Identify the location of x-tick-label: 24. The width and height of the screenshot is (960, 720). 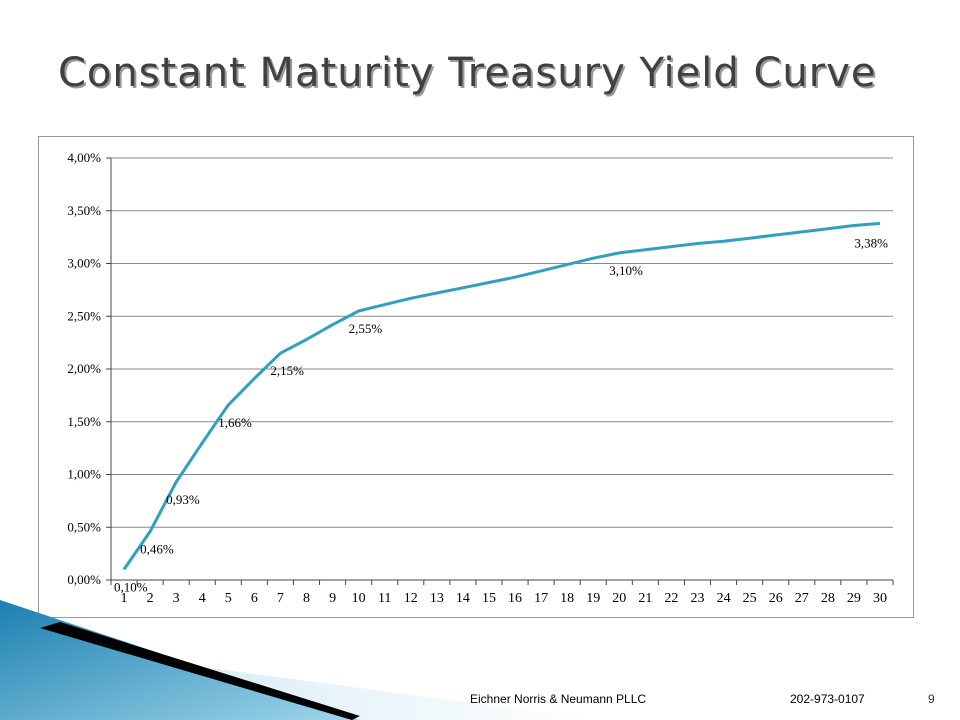
(724, 598).